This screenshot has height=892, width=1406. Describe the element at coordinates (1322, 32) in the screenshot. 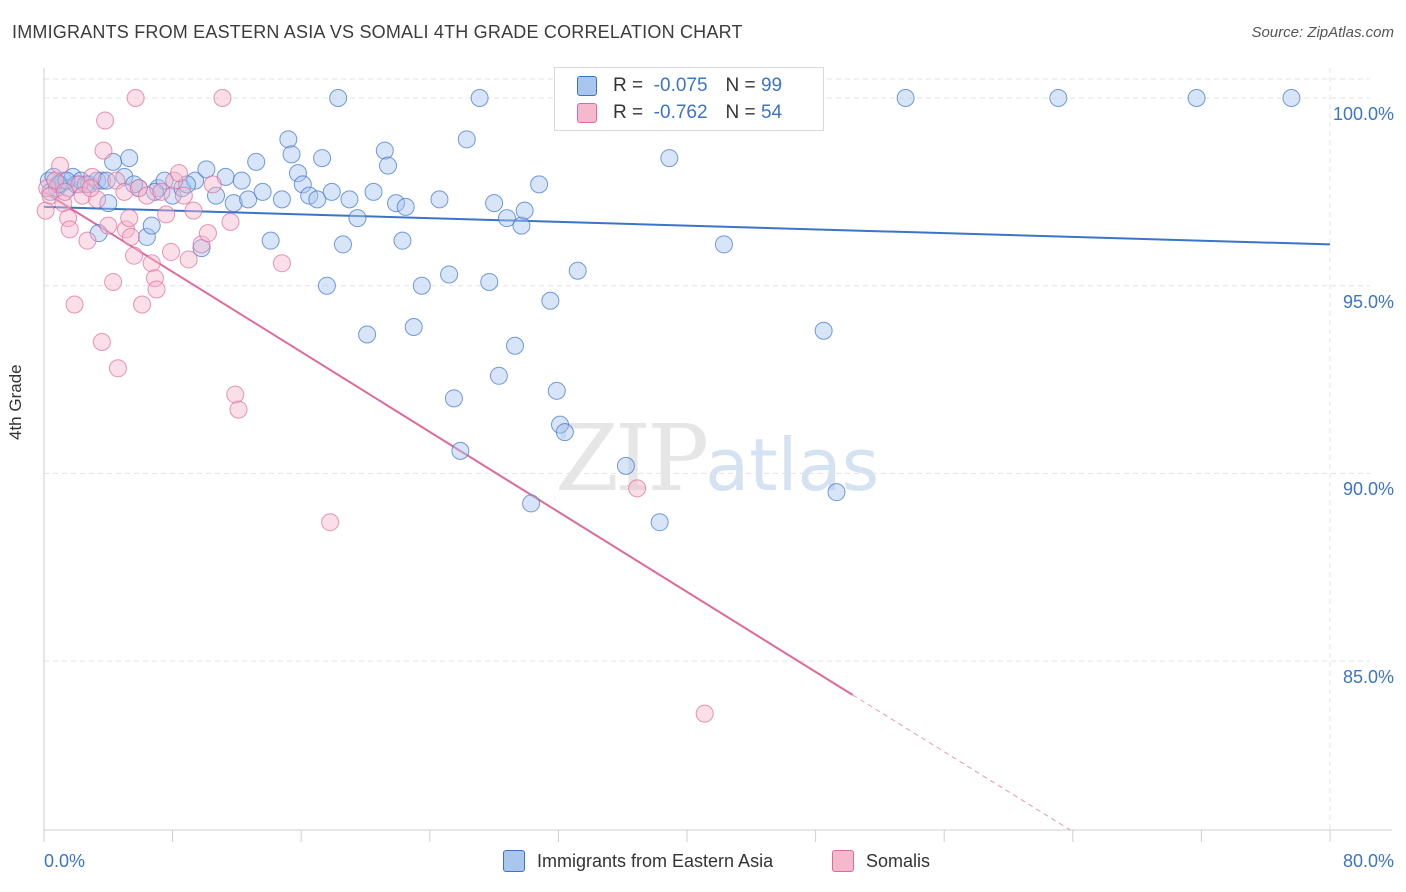

I see `source-label: Source: ZipAtlas.com` at that location.